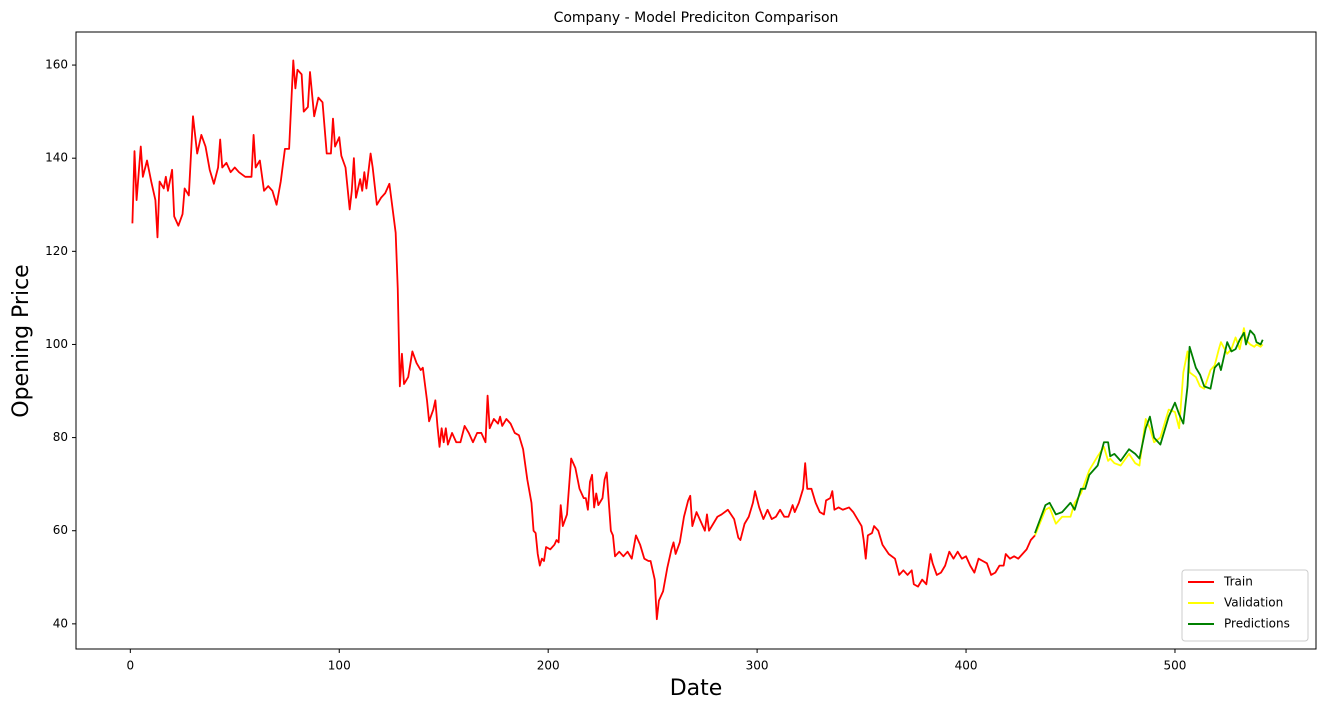 This screenshot has height=711, width=1325. I want to click on legend: Train Validation Predictions, so click(1245, 605).